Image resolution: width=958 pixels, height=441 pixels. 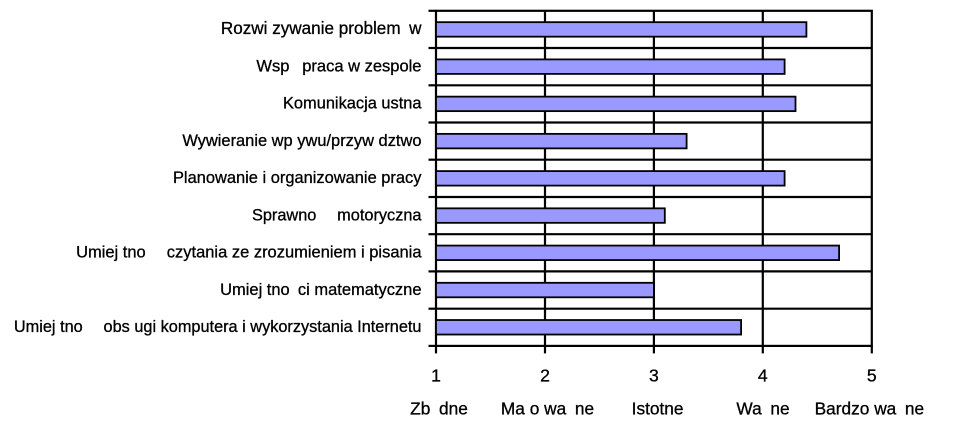 What do you see at coordinates (436, 376) in the screenshot?
I see `svg-text: 1` at bounding box center [436, 376].